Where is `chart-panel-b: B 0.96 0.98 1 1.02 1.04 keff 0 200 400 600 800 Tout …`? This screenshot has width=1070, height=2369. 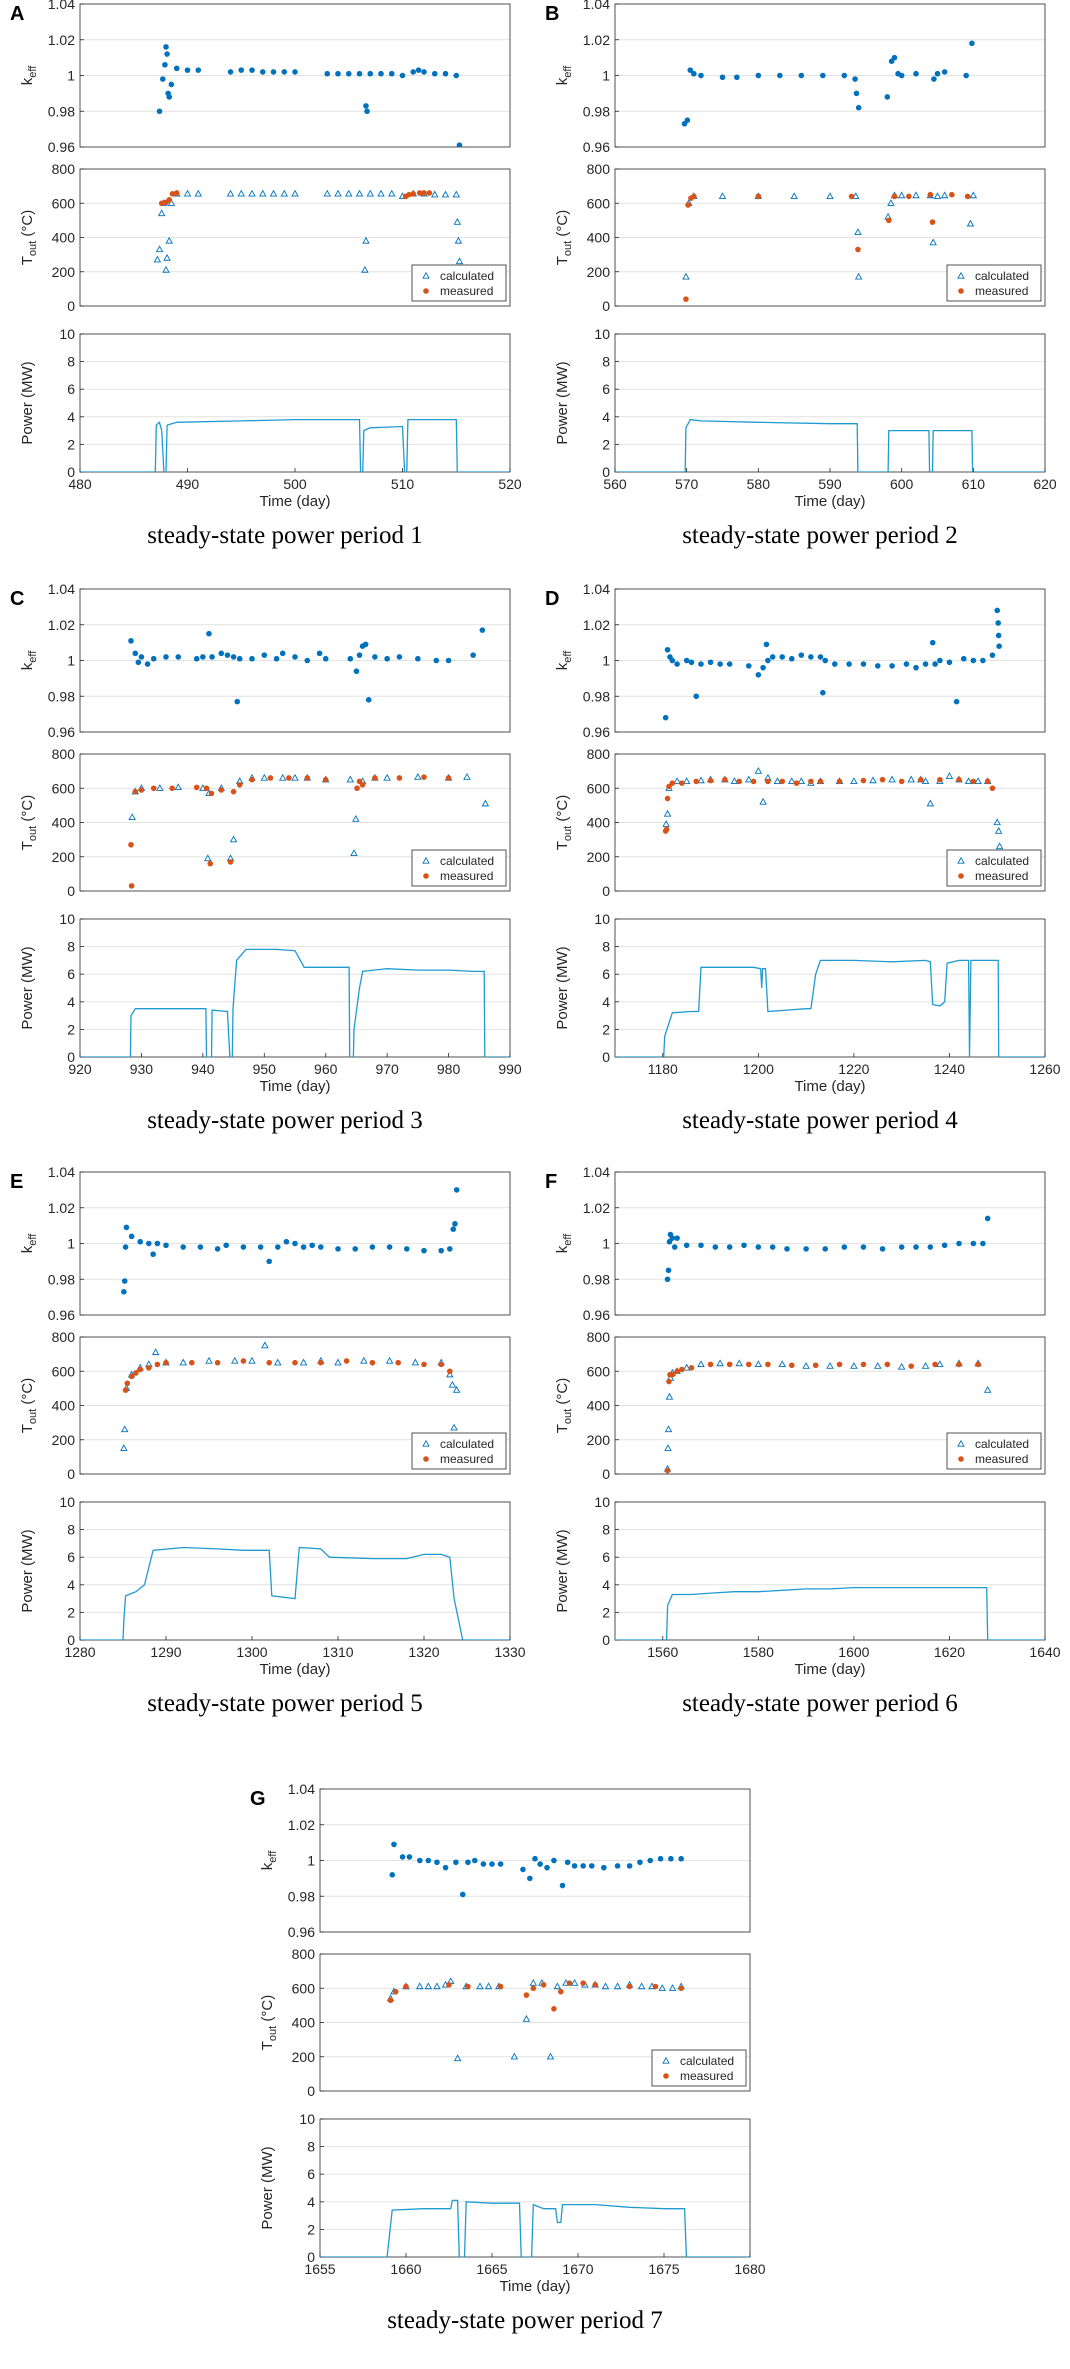 chart-panel-b: B 0.96 0.98 1 1.02 1.04 keff 0 200 400 600 800 Tout … is located at coordinates (801, 274).